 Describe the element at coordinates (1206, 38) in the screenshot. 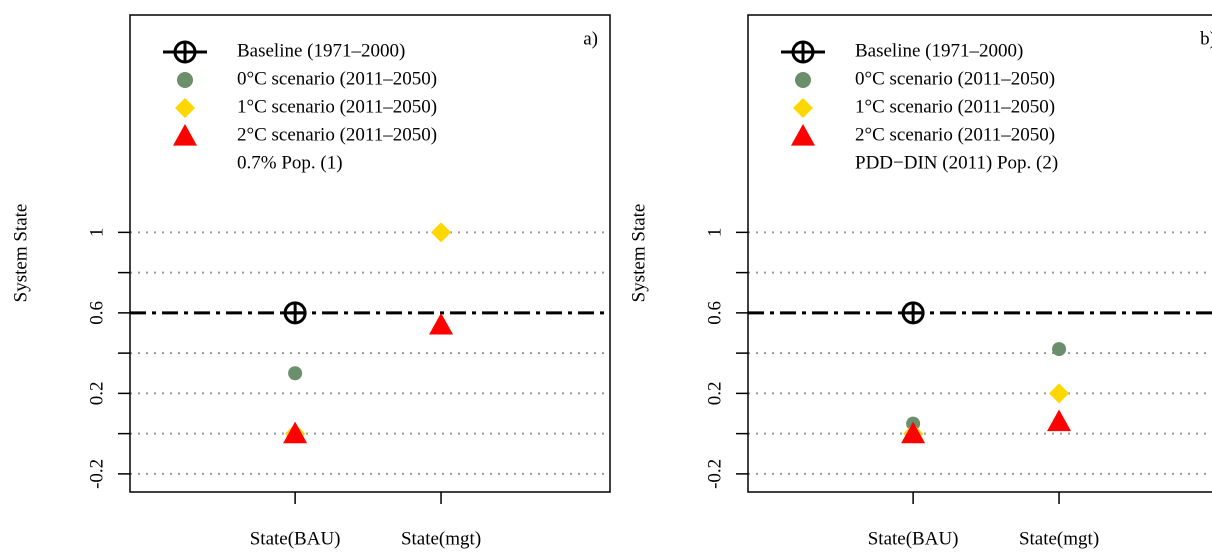

I see `panel-label: b)` at that location.